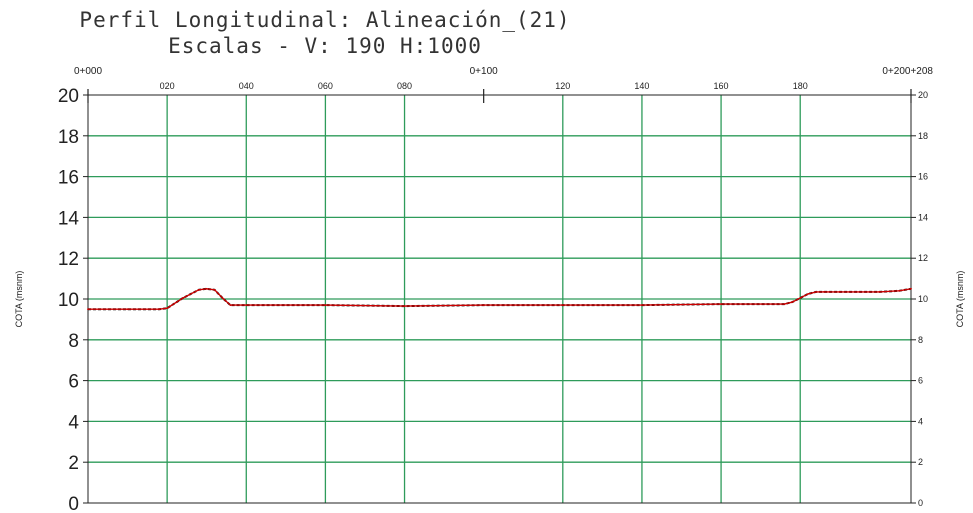 The image size is (973, 513). What do you see at coordinates (167, 86) in the screenshot?
I see `x-tick-label: 020` at bounding box center [167, 86].